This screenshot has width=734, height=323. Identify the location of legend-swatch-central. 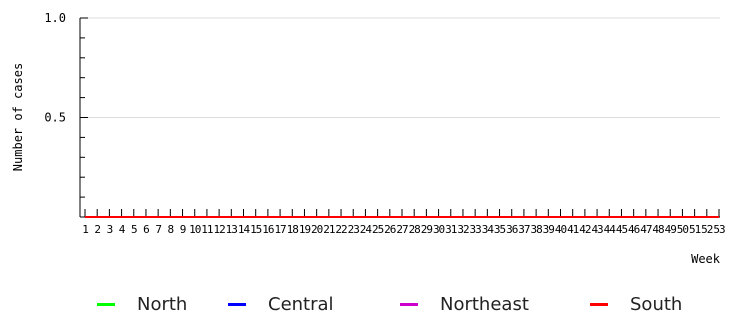
(237, 304).